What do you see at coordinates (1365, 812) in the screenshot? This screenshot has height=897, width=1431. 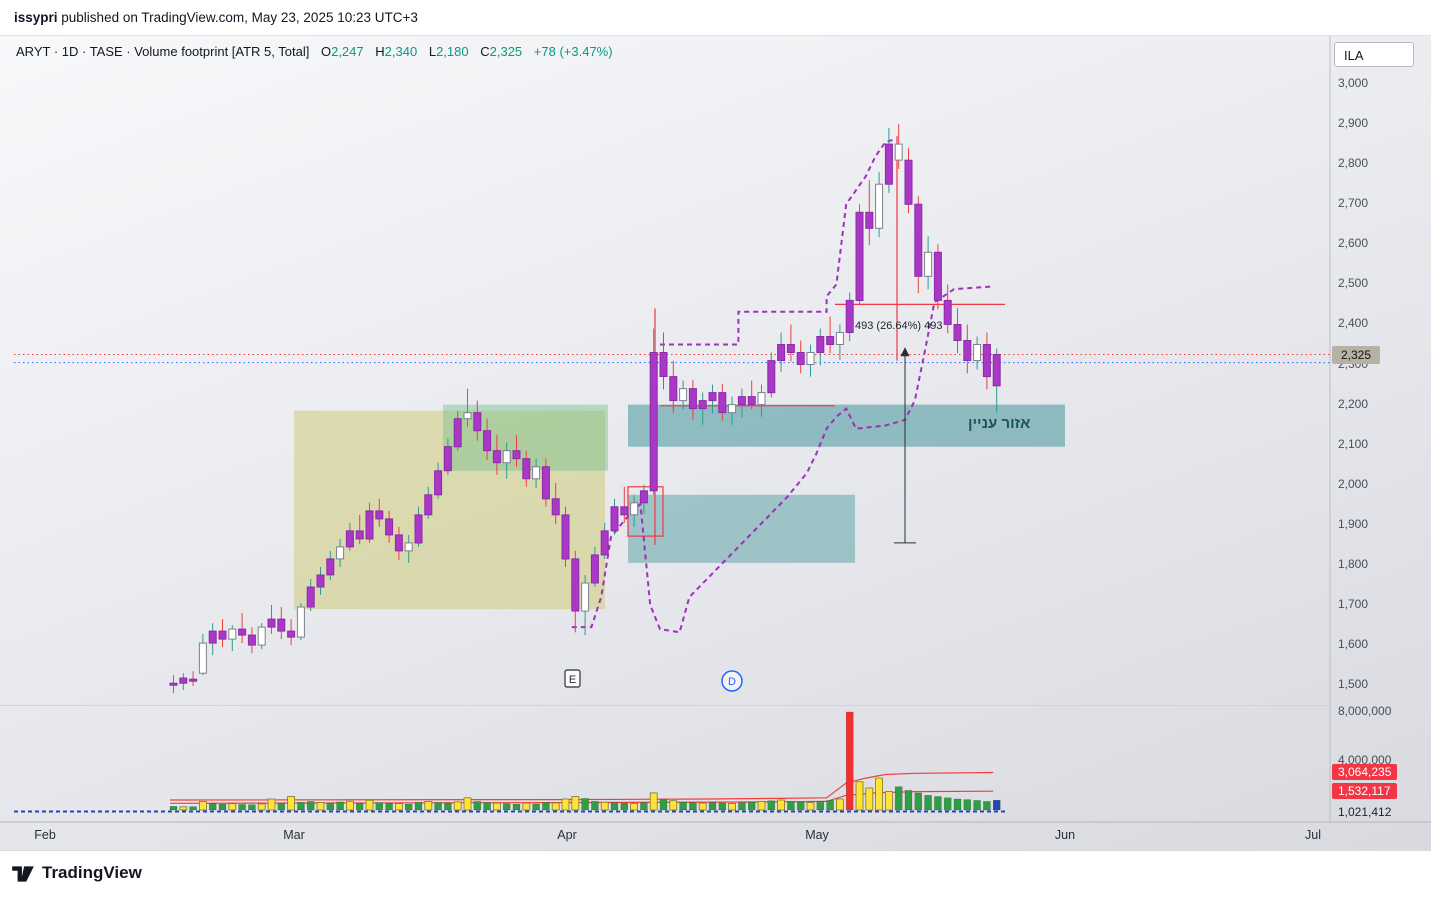 I see `volume-current-value: 1,021,412` at bounding box center [1365, 812].